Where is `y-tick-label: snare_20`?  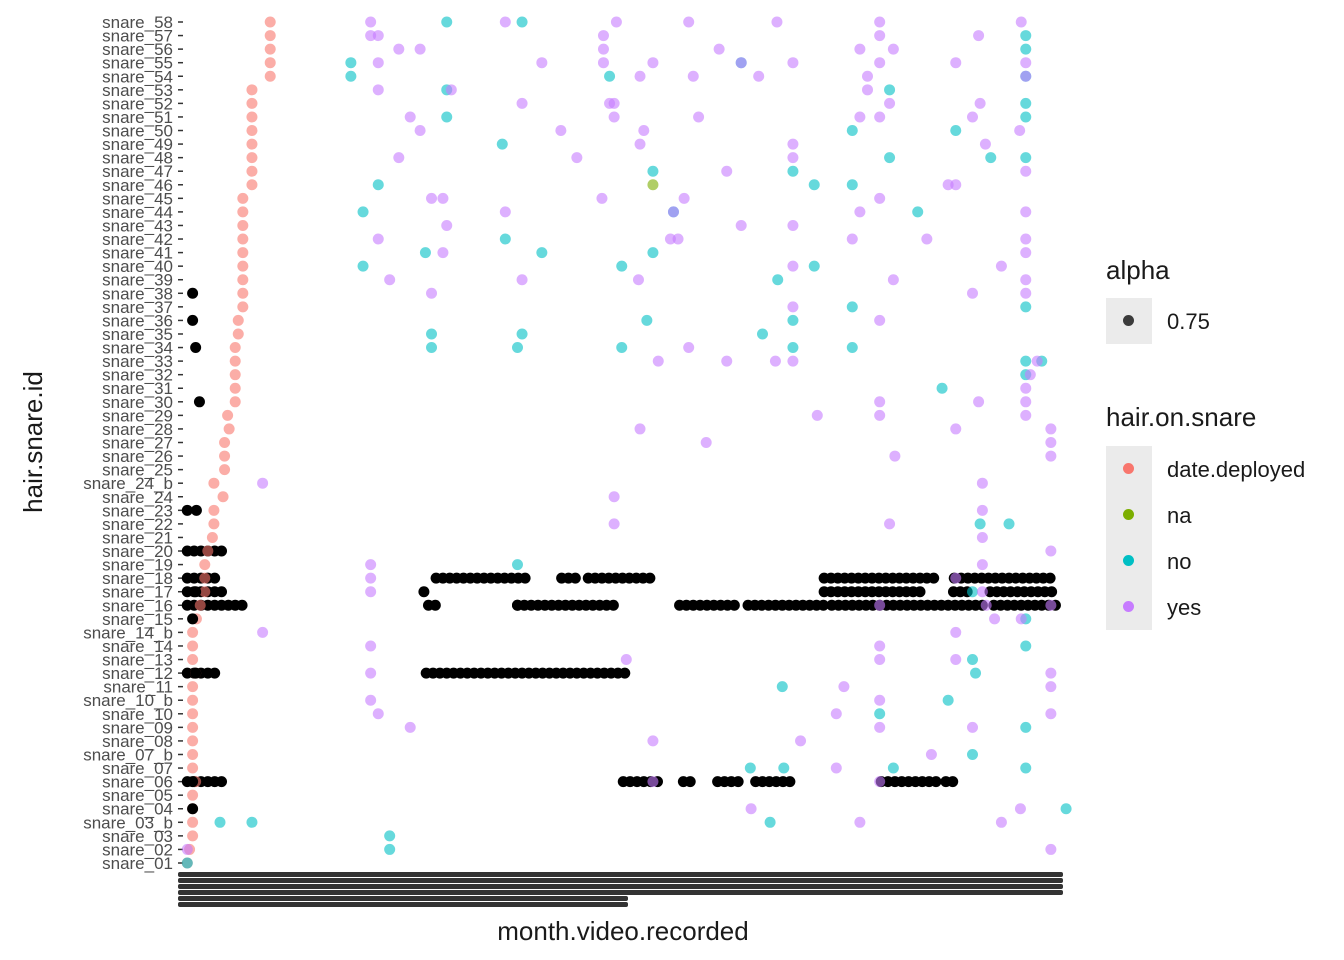
y-tick-label: snare_20 is located at coordinates (137, 551).